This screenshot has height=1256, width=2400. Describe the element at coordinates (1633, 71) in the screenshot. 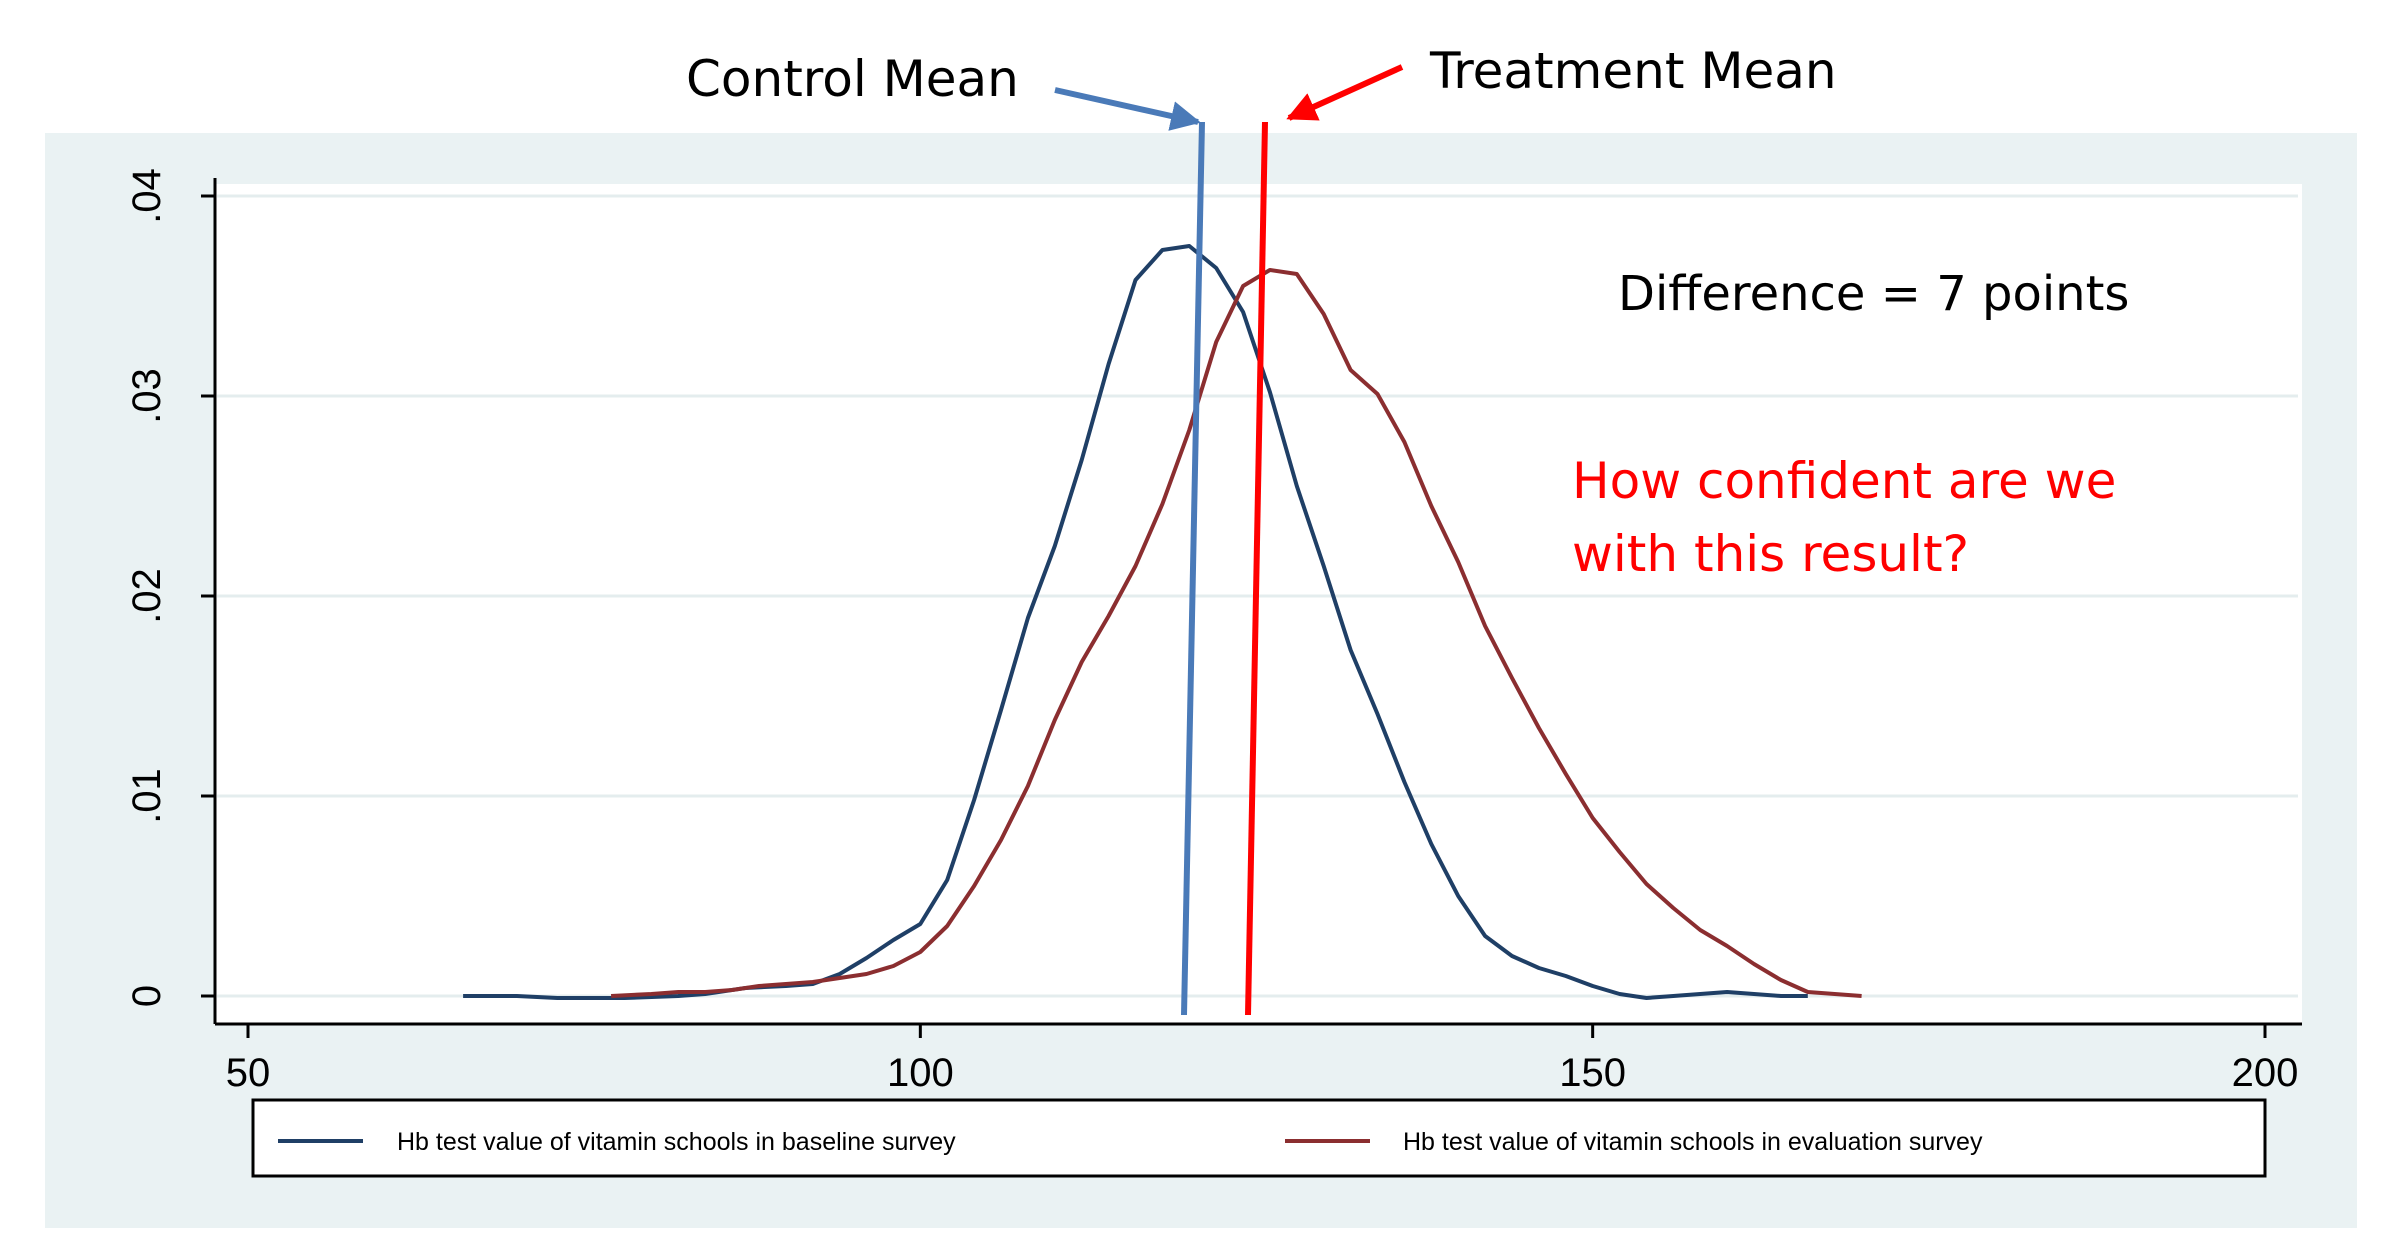

I see `treatment-mean-label: Treatment Mean` at that location.